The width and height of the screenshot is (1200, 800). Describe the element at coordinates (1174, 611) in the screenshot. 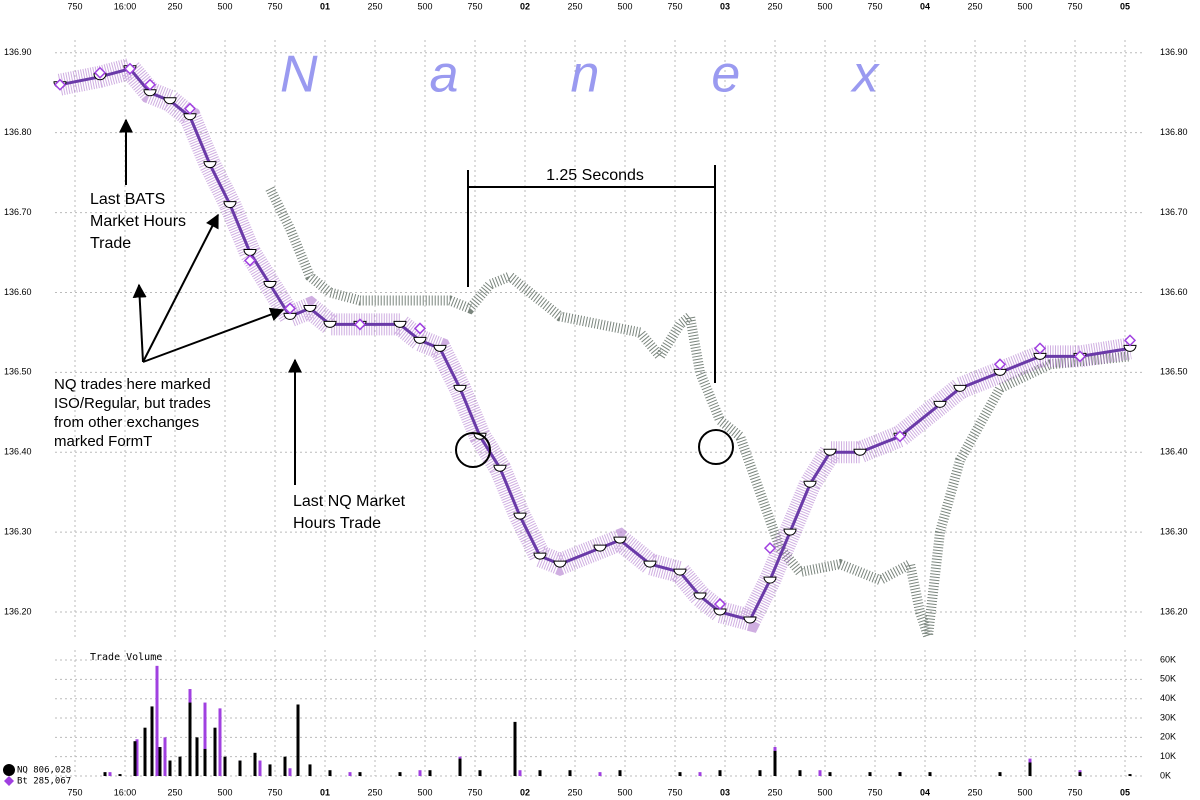

I see `y-tick-label: 136.20` at that location.